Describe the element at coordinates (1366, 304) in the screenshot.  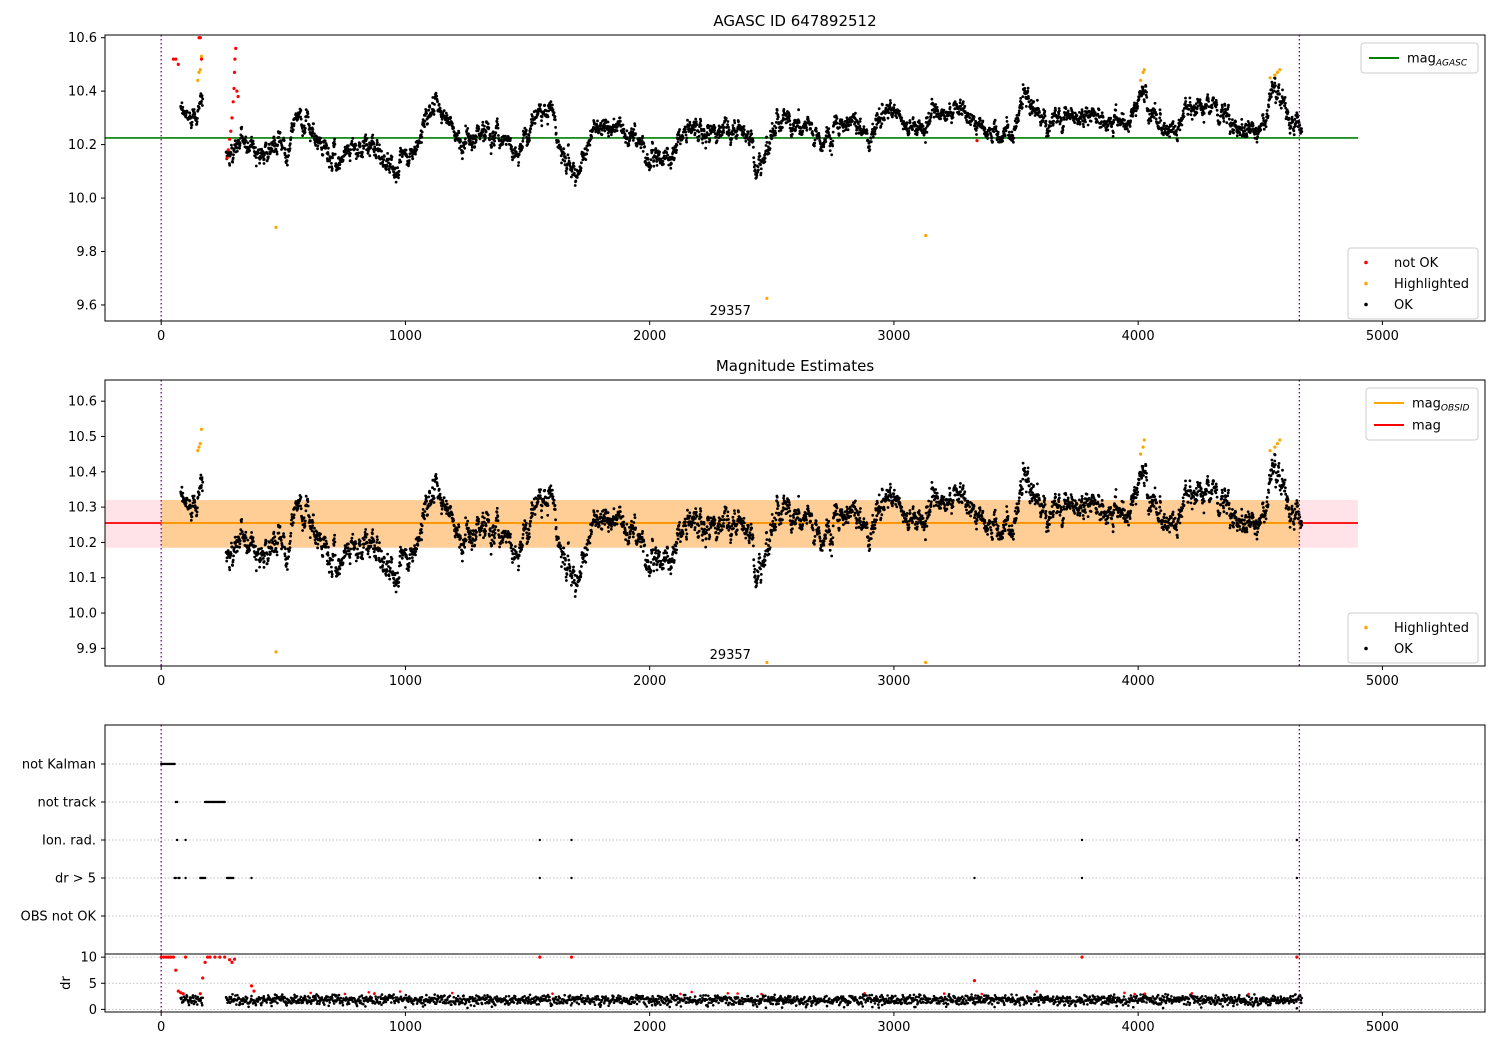
I see `legend-marker-swatch` at that location.